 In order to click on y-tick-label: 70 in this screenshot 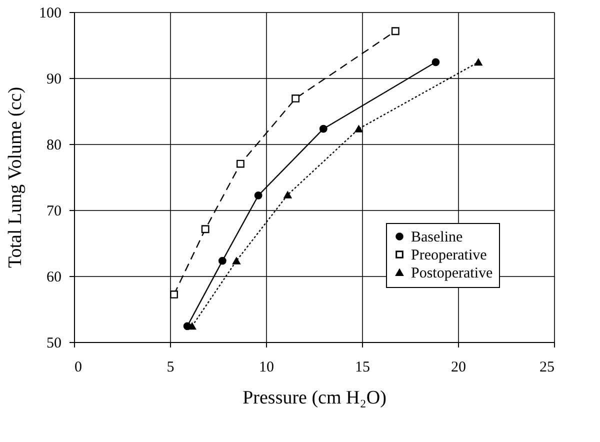, I will do `click(54, 212)`.